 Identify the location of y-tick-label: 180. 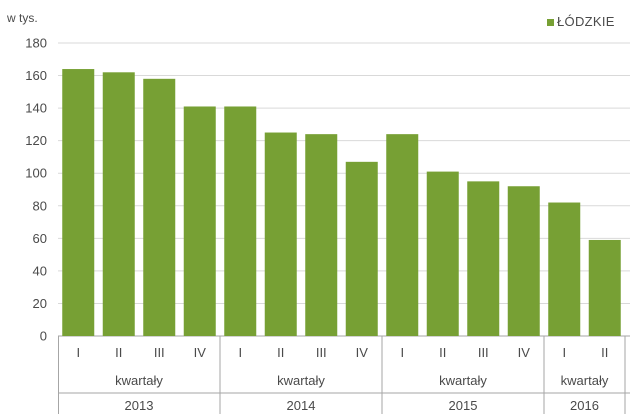
(36, 43).